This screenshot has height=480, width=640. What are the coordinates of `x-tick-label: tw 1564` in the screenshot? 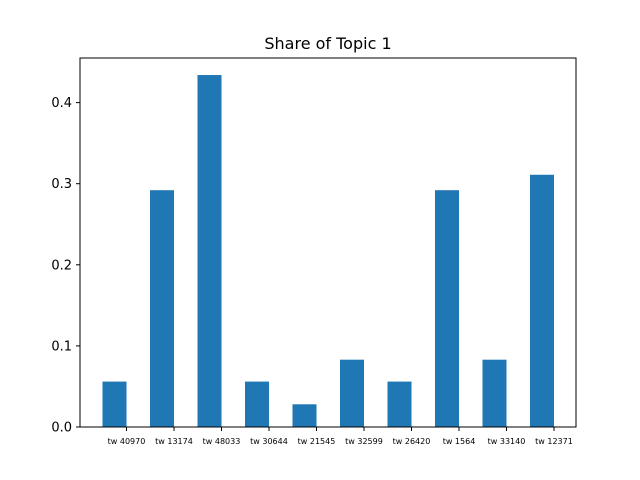 It's located at (459, 441).